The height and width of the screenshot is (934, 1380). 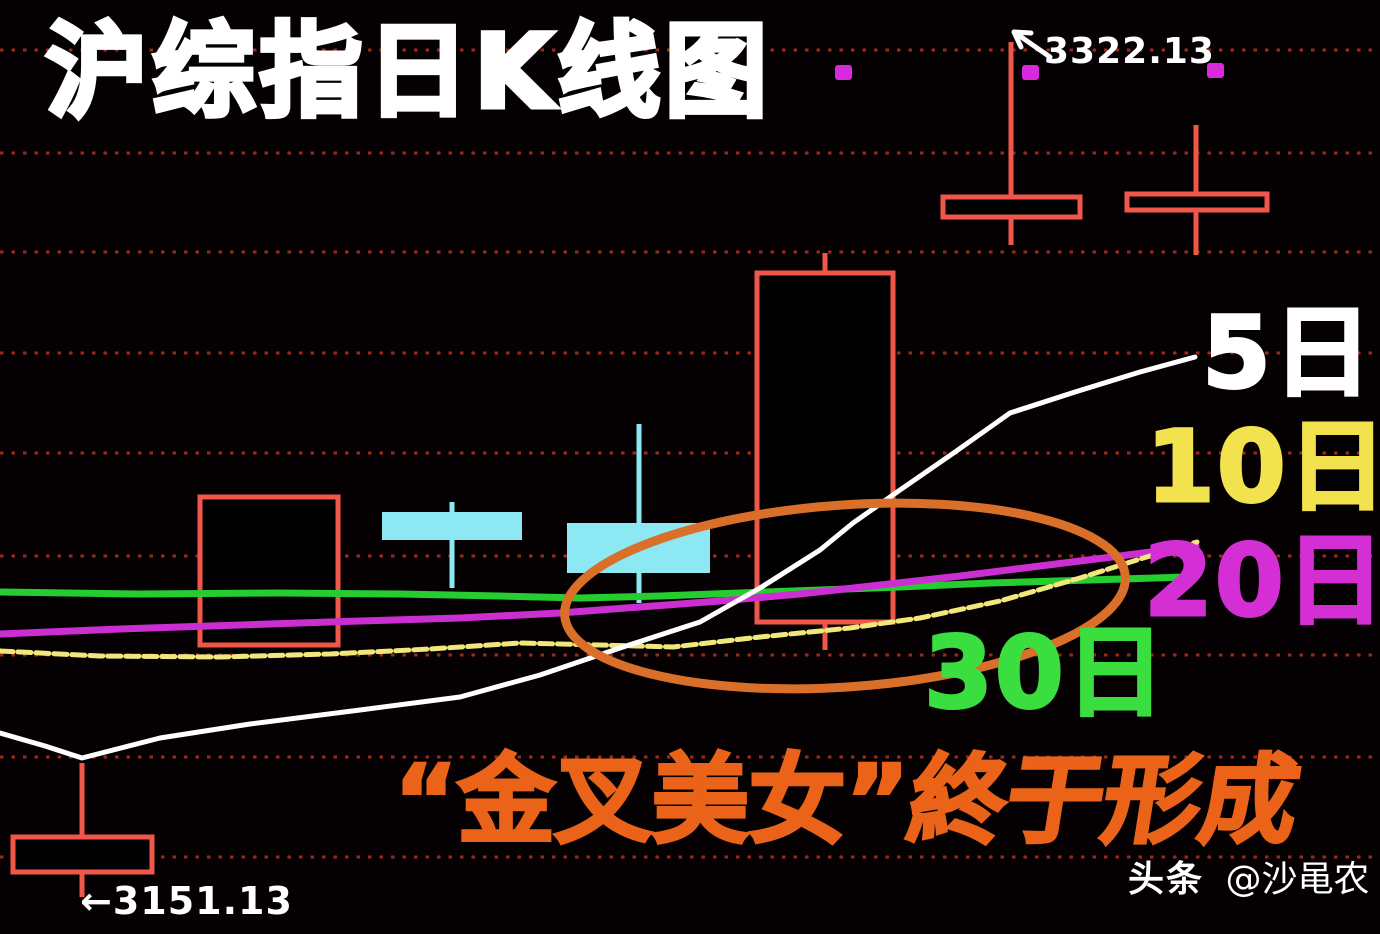 What do you see at coordinates (1262, 467) in the screenshot?
I see `ma10-legend-label: 10日` at bounding box center [1262, 467].